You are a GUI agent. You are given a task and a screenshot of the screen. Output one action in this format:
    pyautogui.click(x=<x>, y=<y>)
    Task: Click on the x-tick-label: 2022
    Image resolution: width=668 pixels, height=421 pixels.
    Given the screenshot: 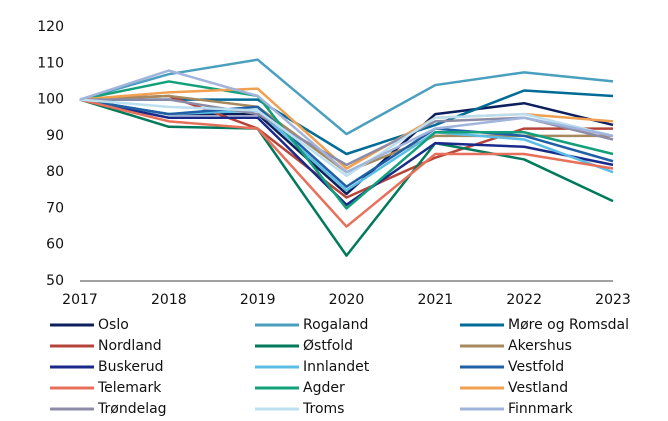 What is the action you would take?
    pyautogui.click(x=524, y=300)
    